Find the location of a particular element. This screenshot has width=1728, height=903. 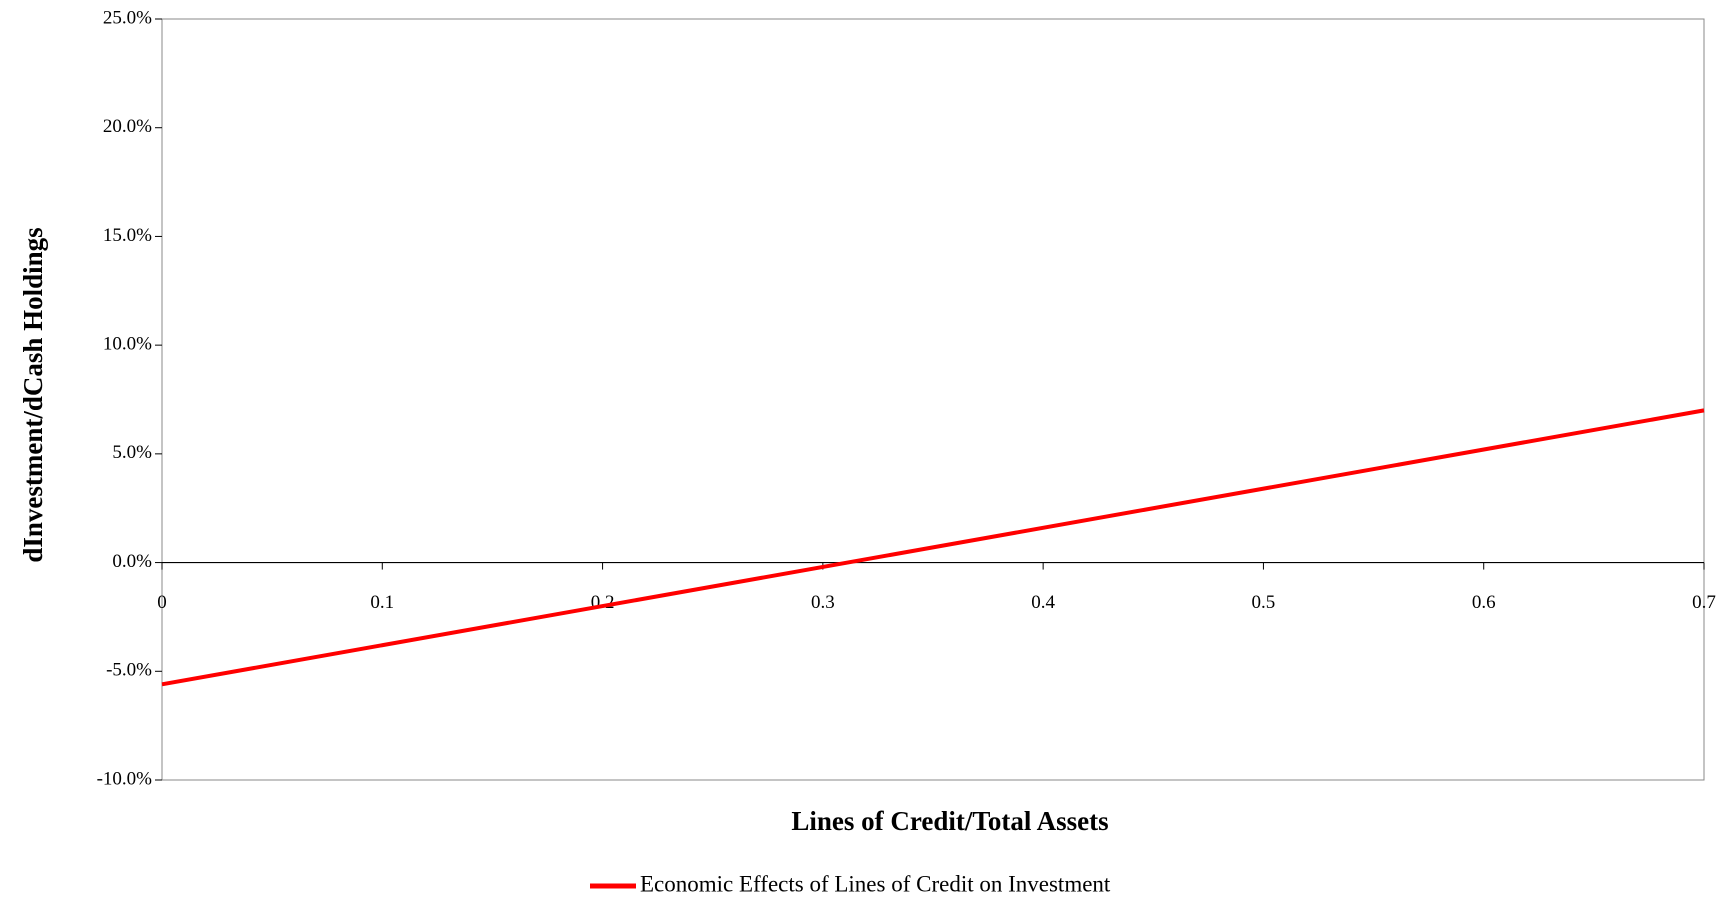

y-tick-label: 5.0% is located at coordinates (132, 452).